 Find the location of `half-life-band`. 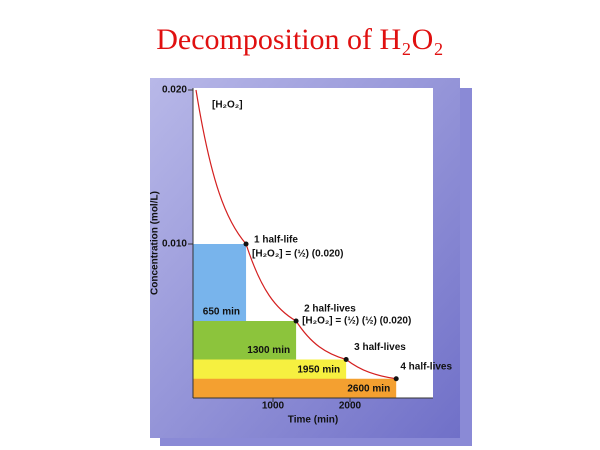

half-life-band is located at coordinates (295, 388).